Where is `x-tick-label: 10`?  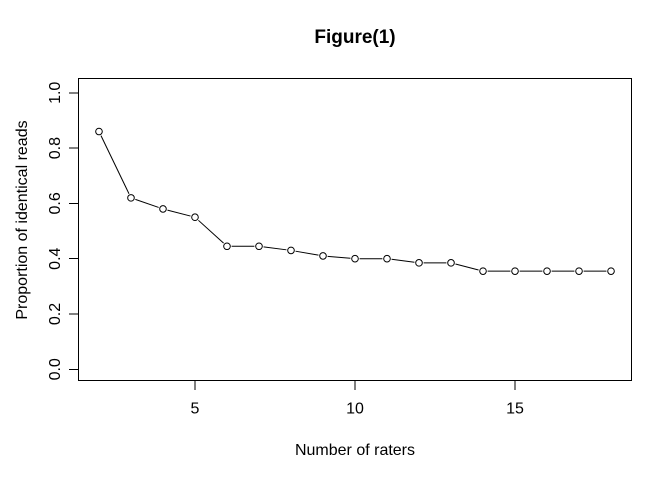 x-tick-label: 10 is located at coordinates (355, 409).